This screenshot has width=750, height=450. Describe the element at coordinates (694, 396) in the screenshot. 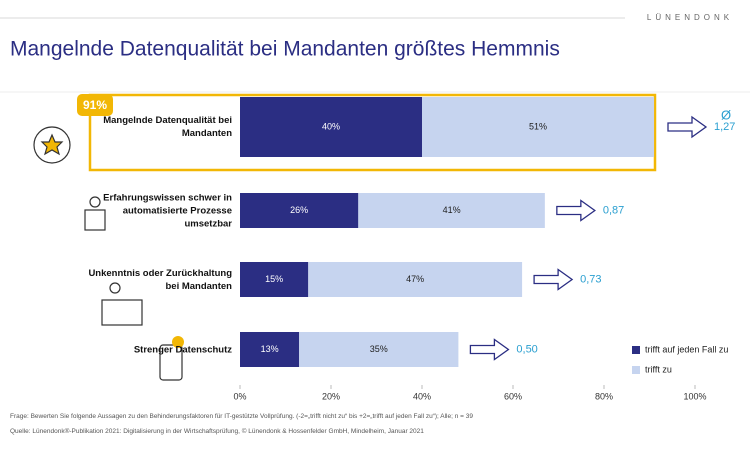

I see `x-tick-label: 100%` at that location.